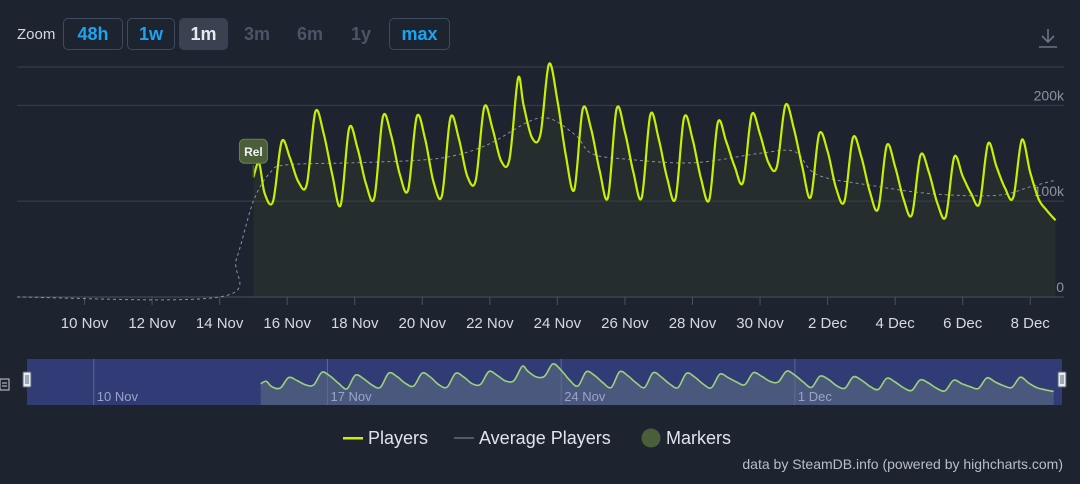  Describe the element at coordinates (699, 437) in the screenshot. I see `legend-label-markers: Markers` at that location.